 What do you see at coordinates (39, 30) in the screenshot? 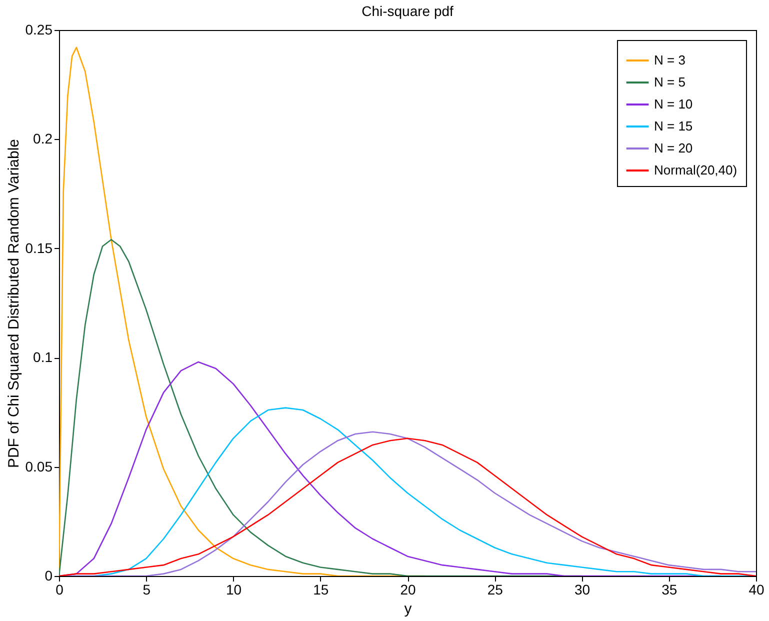
I see `y-tick-label: 0.25` at bounding box center [39, 30].